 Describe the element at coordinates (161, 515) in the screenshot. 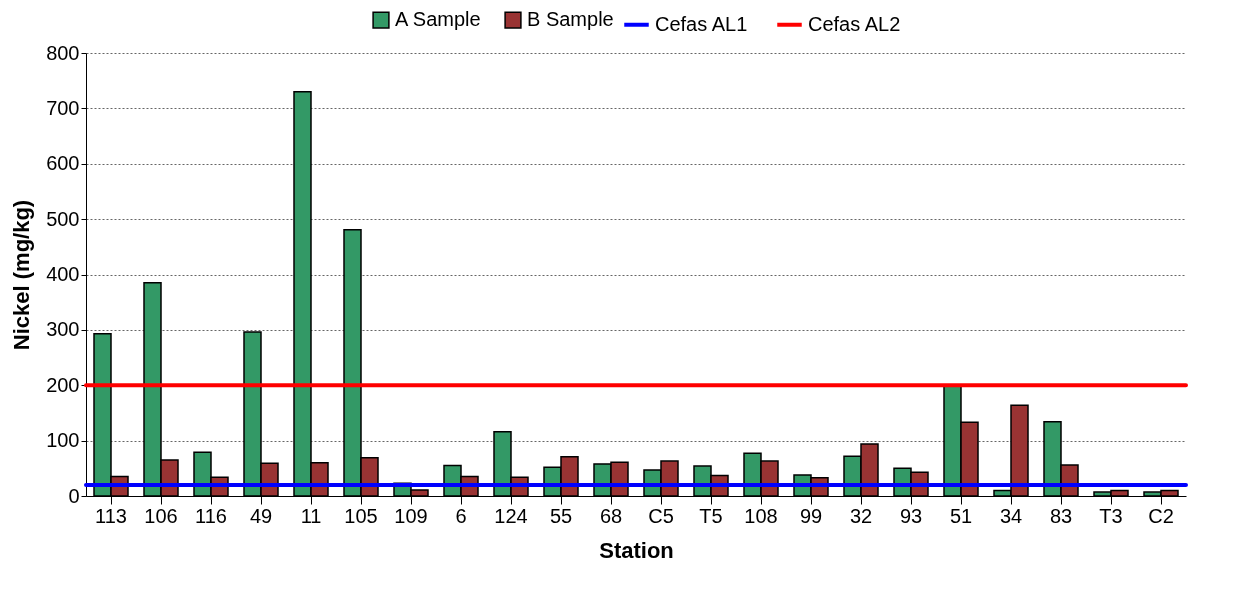

I see `x-tick-label: 106` at that location.